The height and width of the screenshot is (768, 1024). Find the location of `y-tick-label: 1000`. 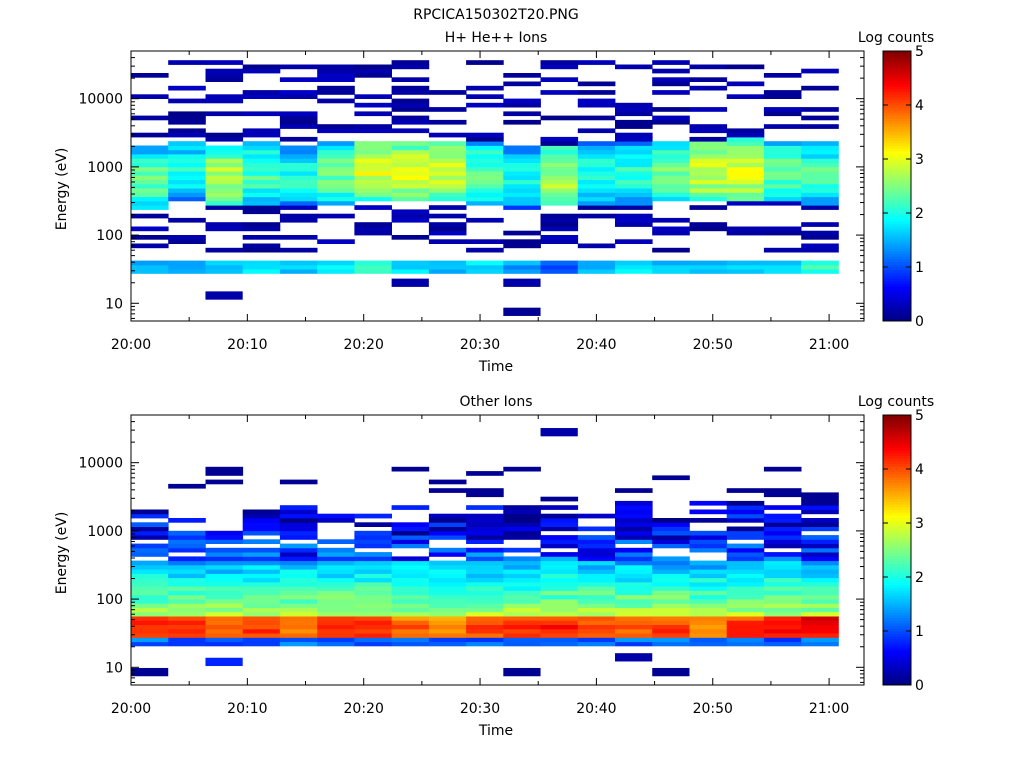

y-tick-label: 1000 is located at coordinates (105, 532).